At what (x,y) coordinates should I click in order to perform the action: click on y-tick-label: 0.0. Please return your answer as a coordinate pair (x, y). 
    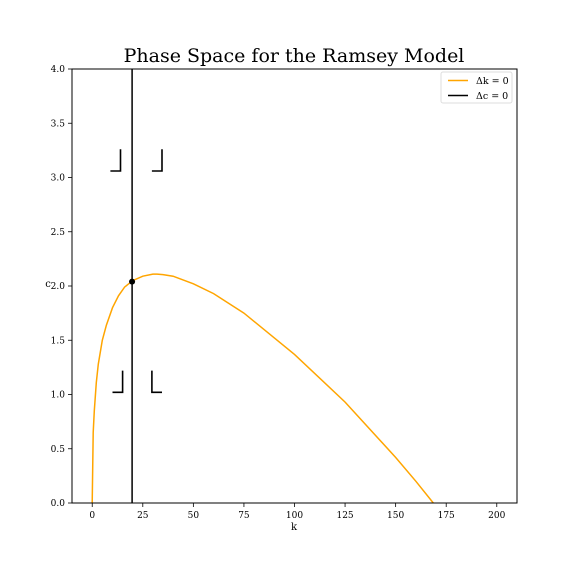
    Looking at the image, I should click on (58, 504).